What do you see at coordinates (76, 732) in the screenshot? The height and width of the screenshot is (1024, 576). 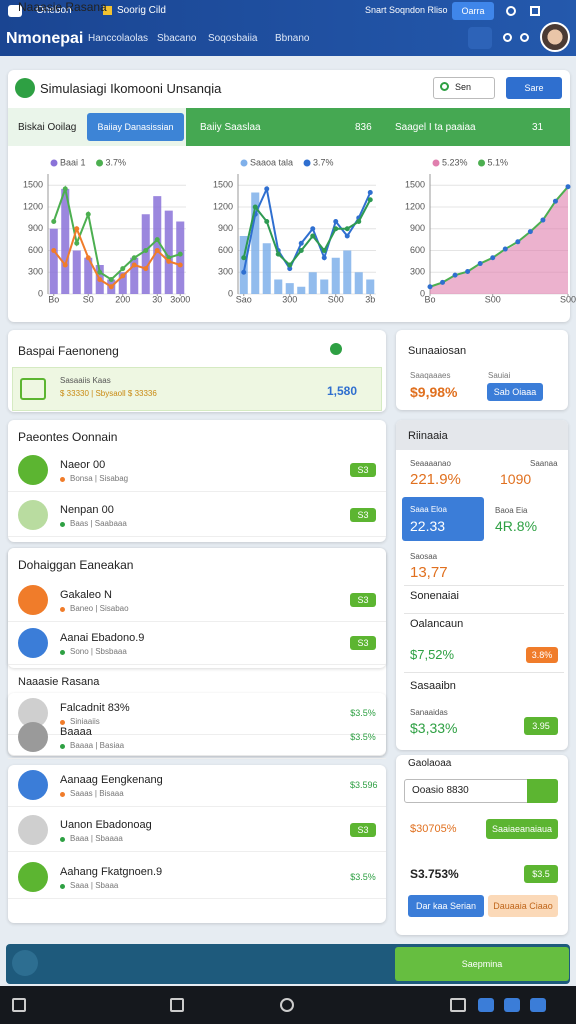 I see `item-name: Baaaa` at bounding box center [76, 732].